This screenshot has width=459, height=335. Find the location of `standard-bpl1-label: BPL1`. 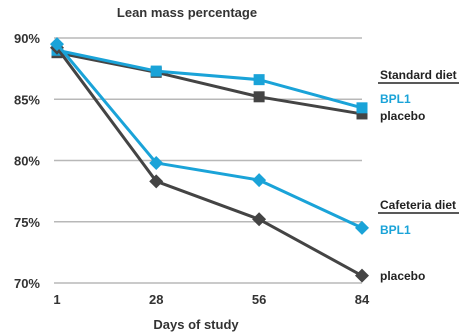

standard-bpl1-label: BPL1 is located at coordinates (395, 99).